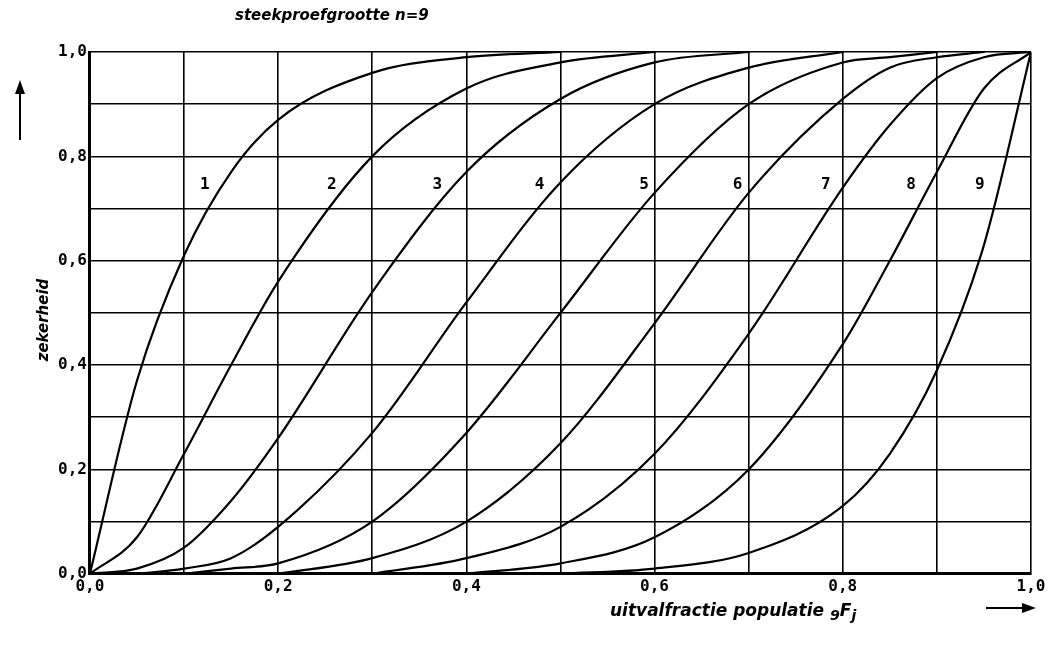 This screenshot has width=1061, height=649. What do you see at coordinates (979, 184) in the screenshot?
I see `series-label: 9` at bounding box center [979, 184].